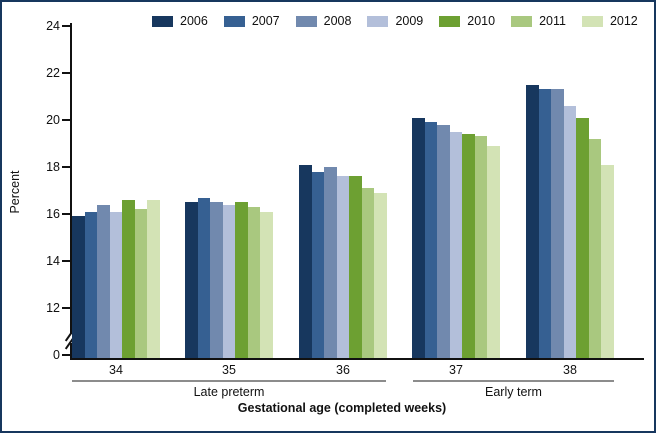 The image size is (656, 433). Describe the element at coordinates (204, 277) in the screenshot. I see `bar-2007-week35` at that location.